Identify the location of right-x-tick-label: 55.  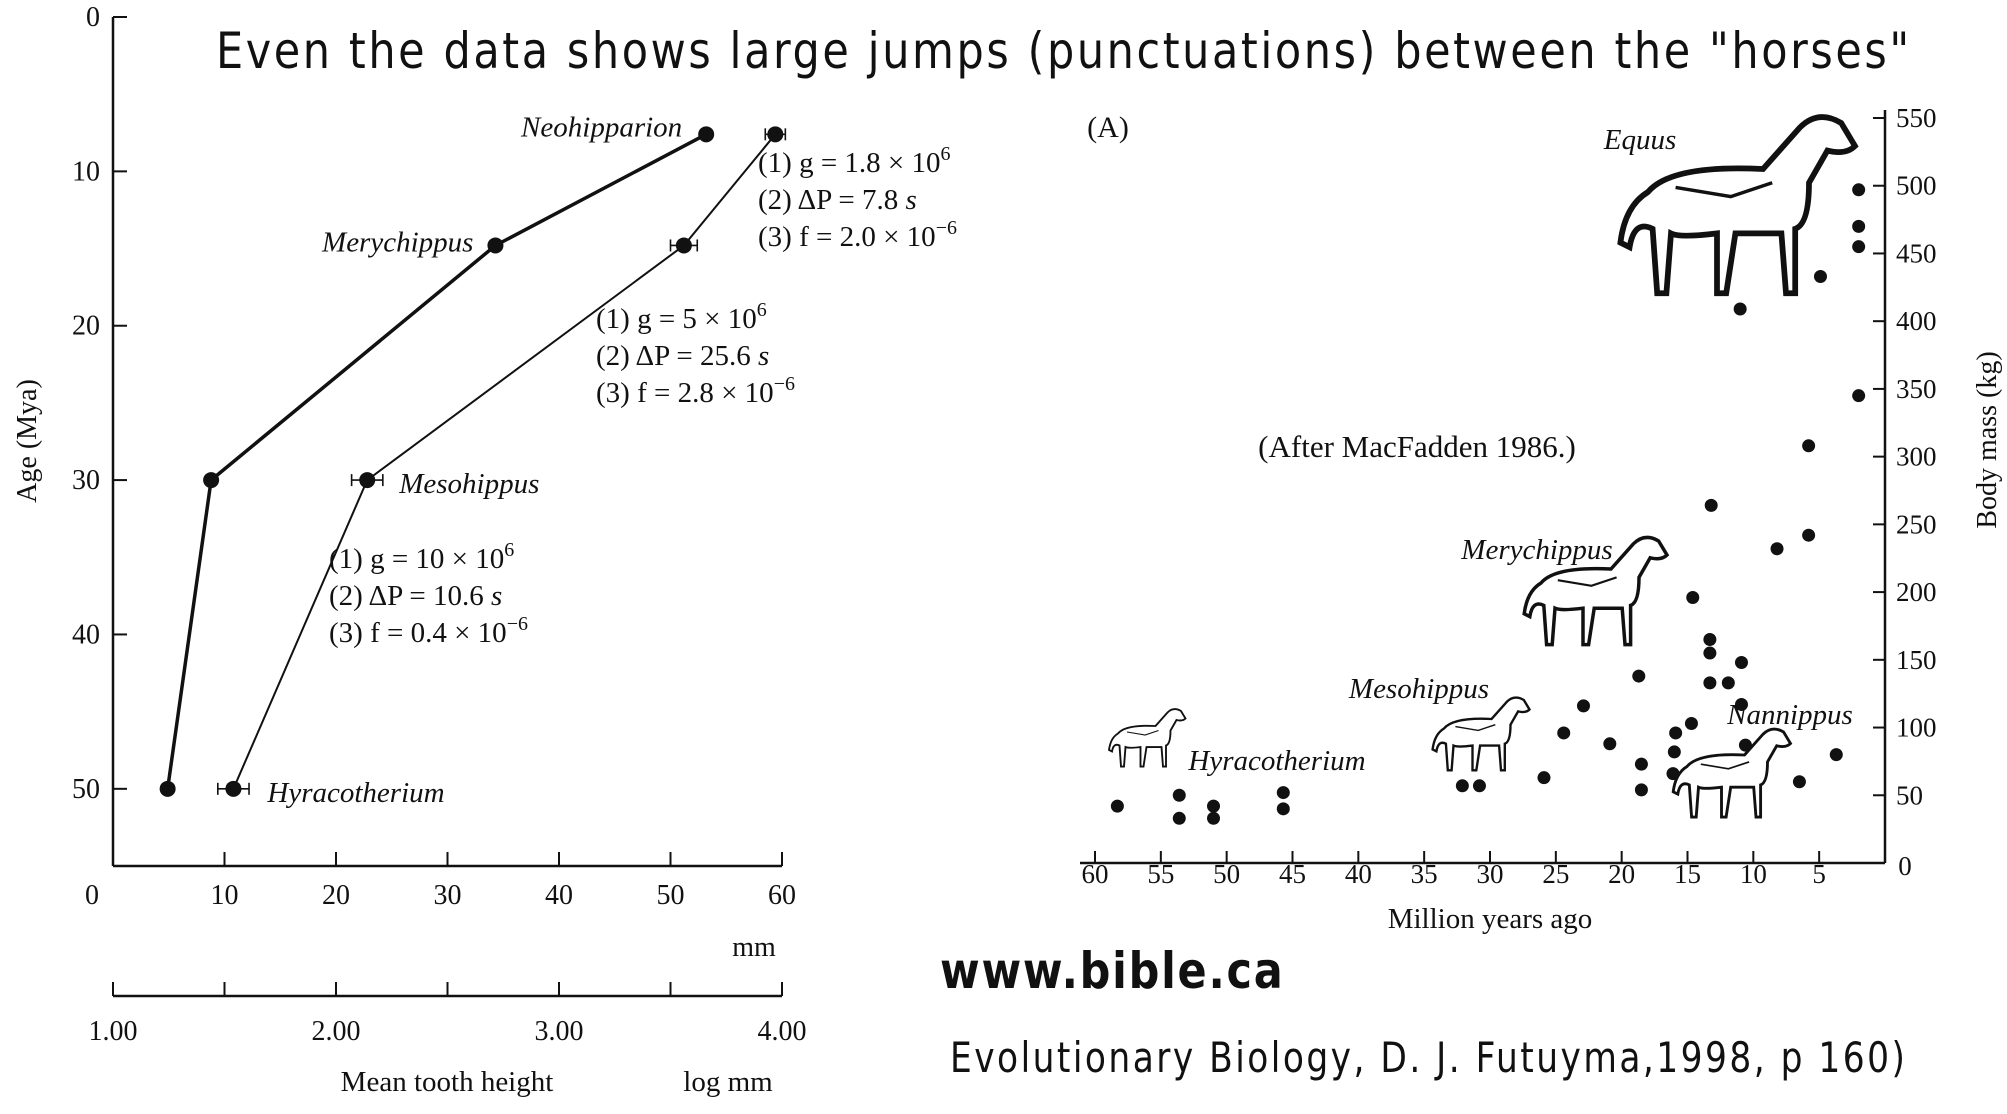
(1160, 874).